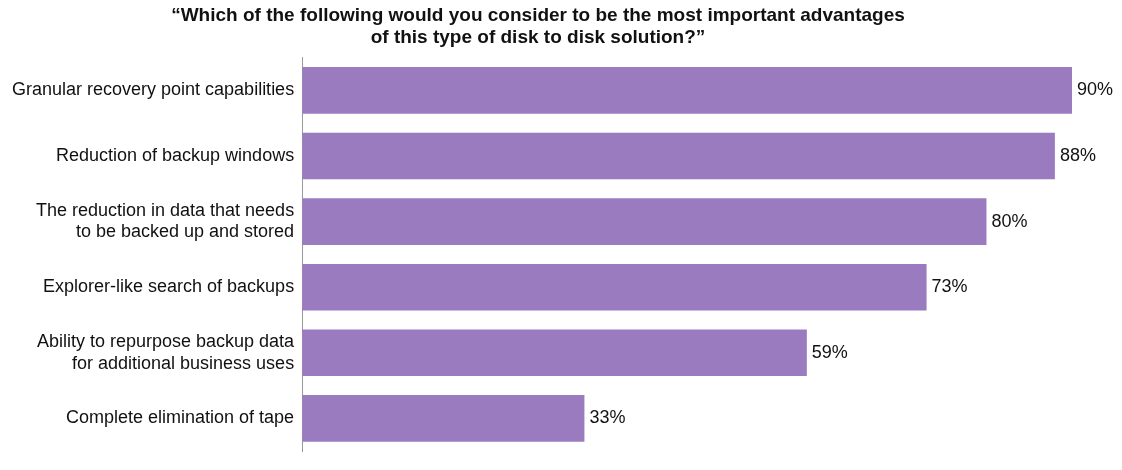 Image resolution: width=1122 pixels, height=470 pixels. What do you see at coordinates (1095, 89) in the screenshot?
I see `data-label: 90%` at bounding box center [1095, 89].